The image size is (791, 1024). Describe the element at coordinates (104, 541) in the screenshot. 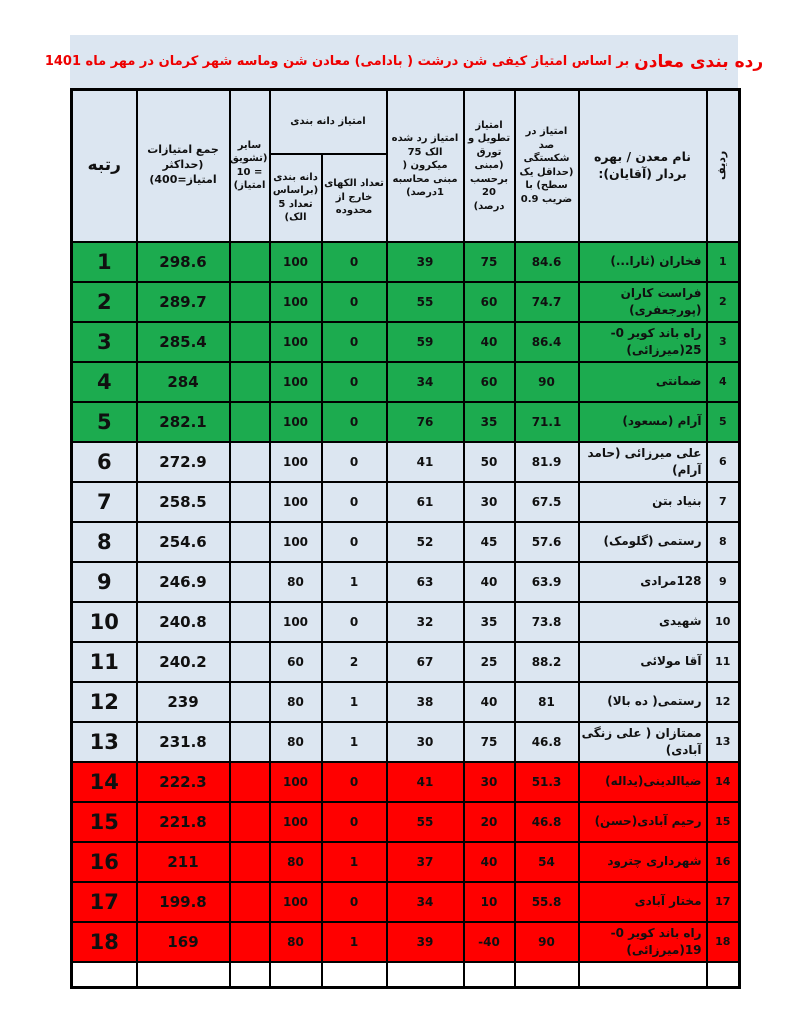

I see `cell-rank: 8` at that location.